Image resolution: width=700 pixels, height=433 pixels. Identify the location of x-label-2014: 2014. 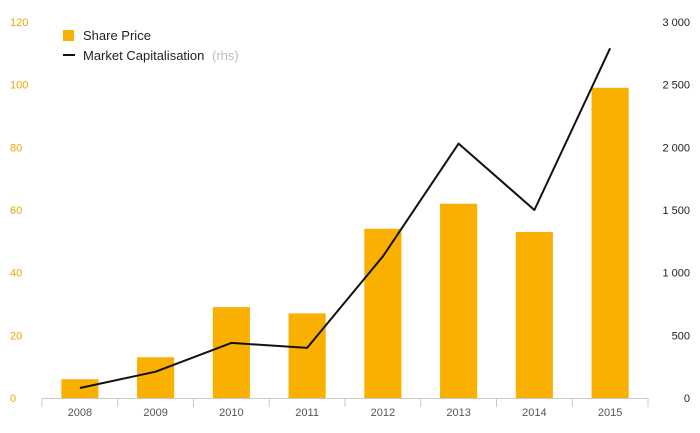
(534, 413).